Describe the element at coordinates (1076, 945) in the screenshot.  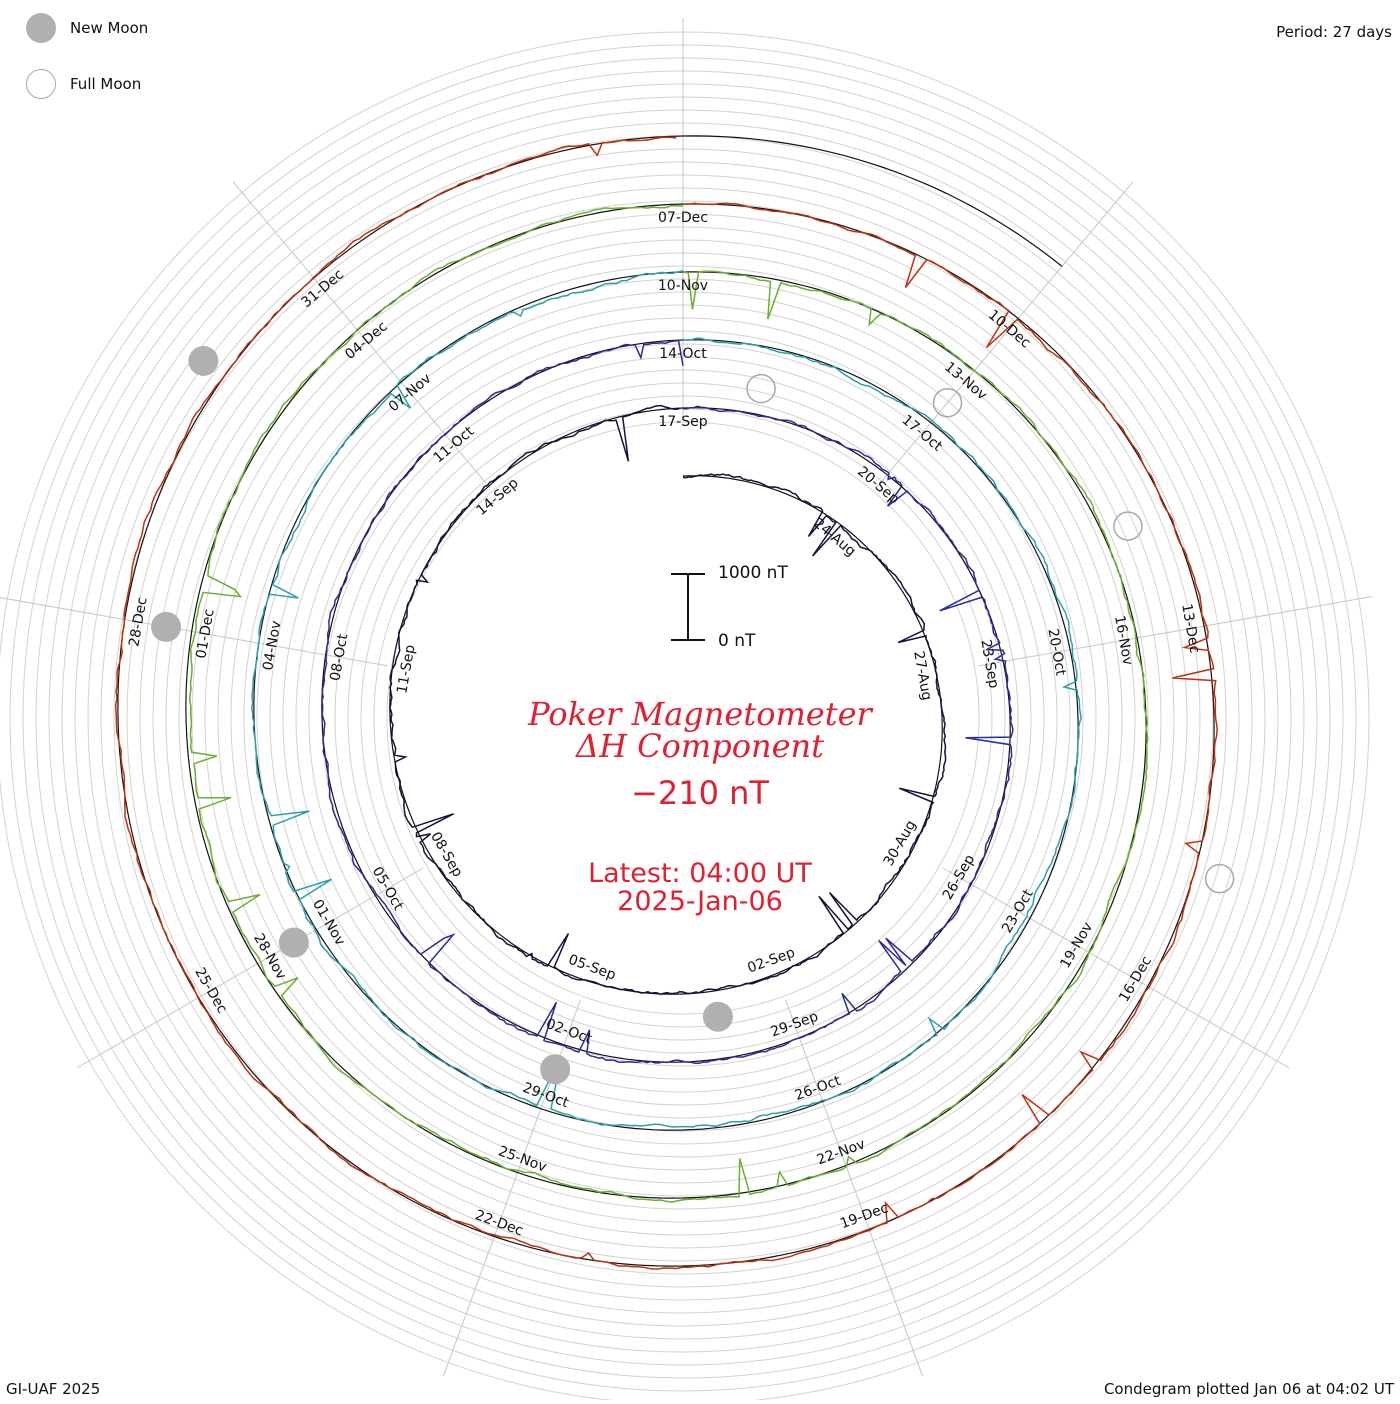
I see `date-label: 19-Nov` at that location.